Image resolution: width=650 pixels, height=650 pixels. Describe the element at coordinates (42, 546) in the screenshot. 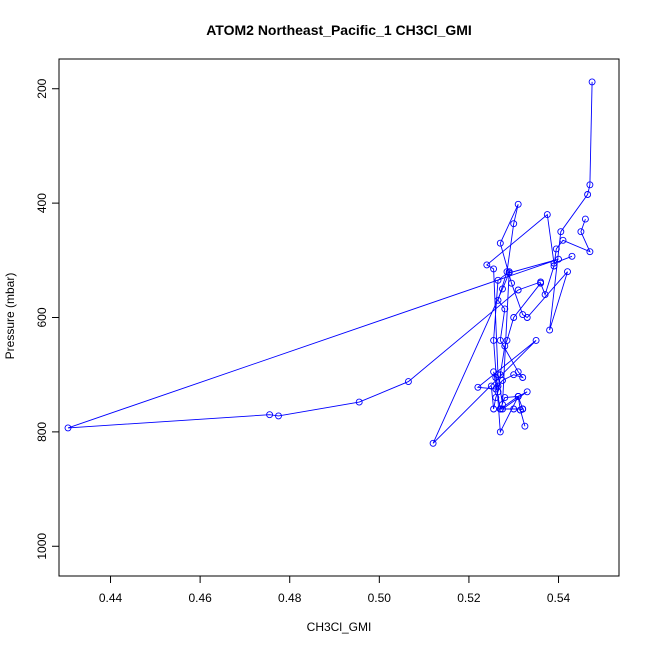

I see `y-tick-label: 1000` at that location.